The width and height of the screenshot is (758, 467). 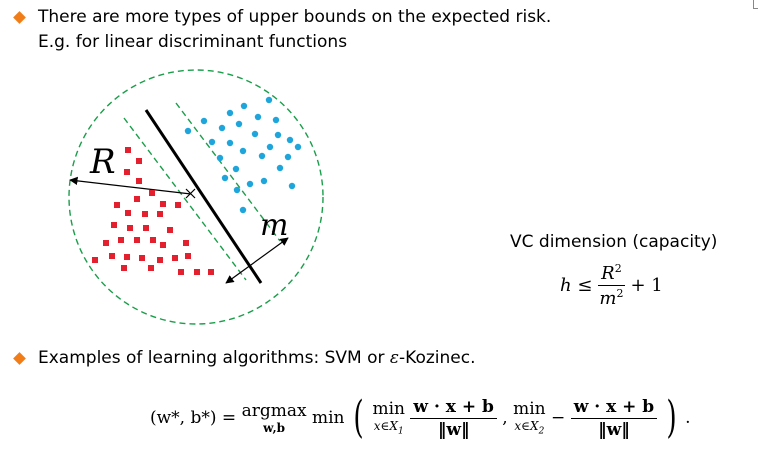 I want to click on inner-min-2: min x∈X2, so click(x=529, y=418).